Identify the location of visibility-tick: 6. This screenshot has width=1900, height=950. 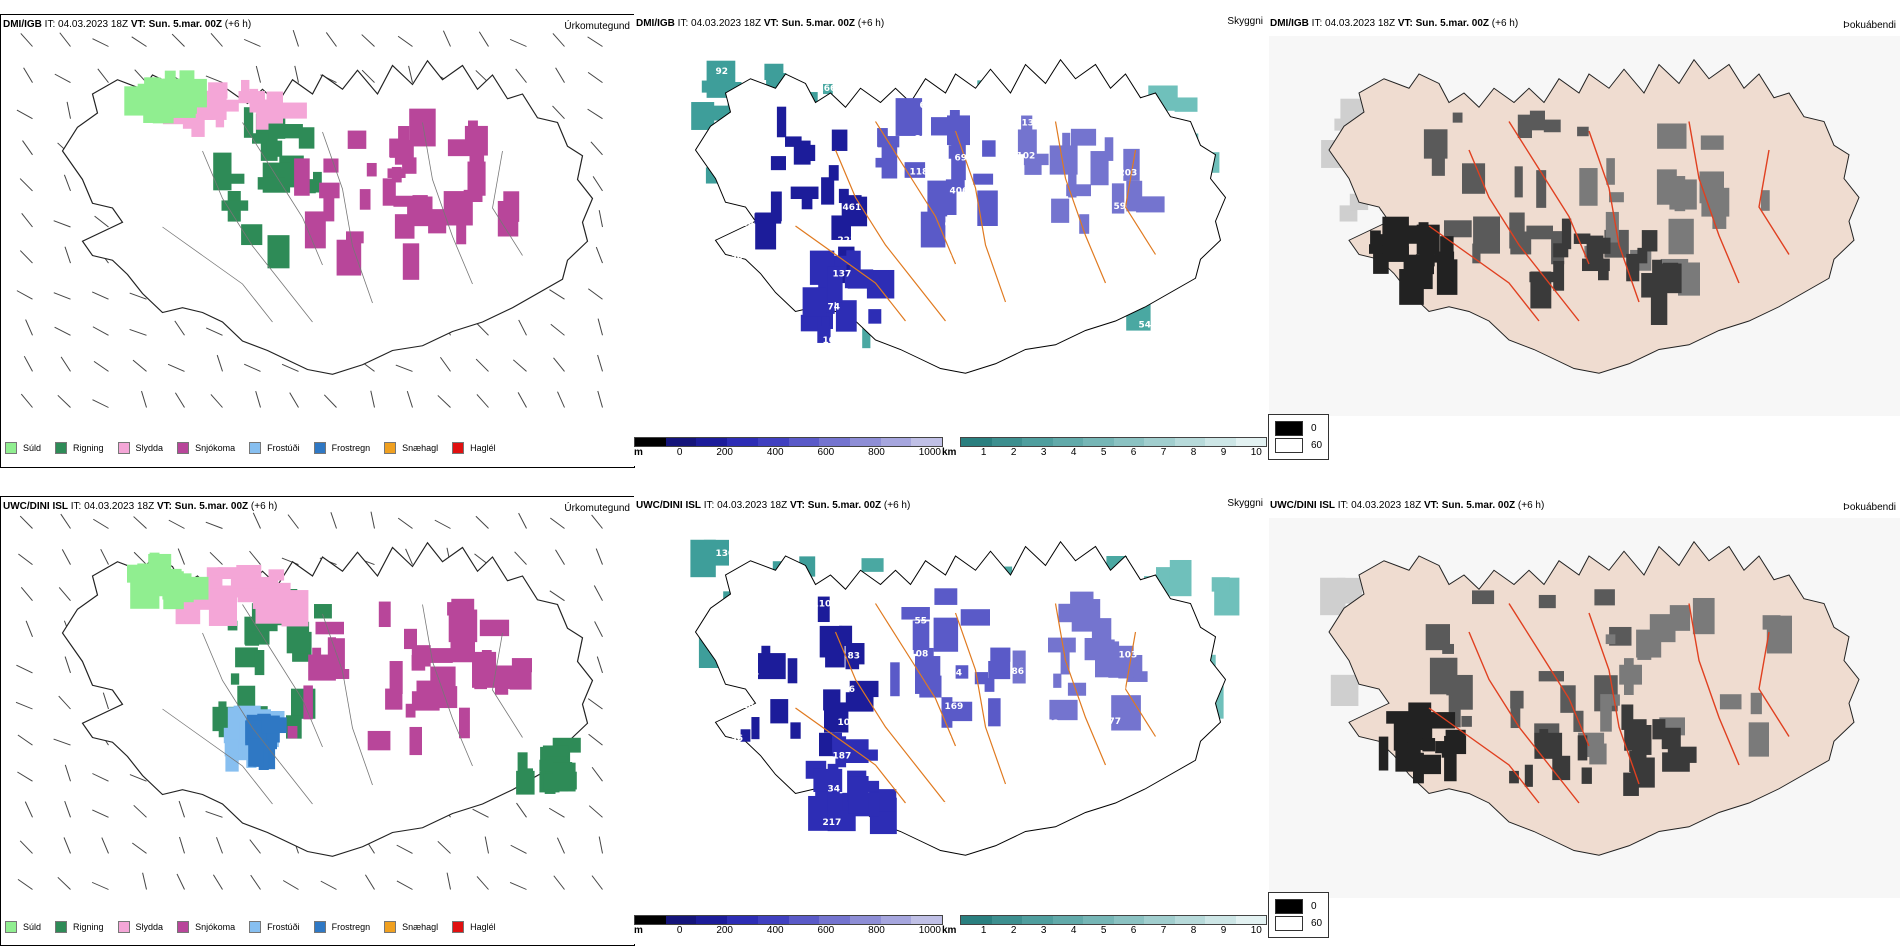
(1133, 930).